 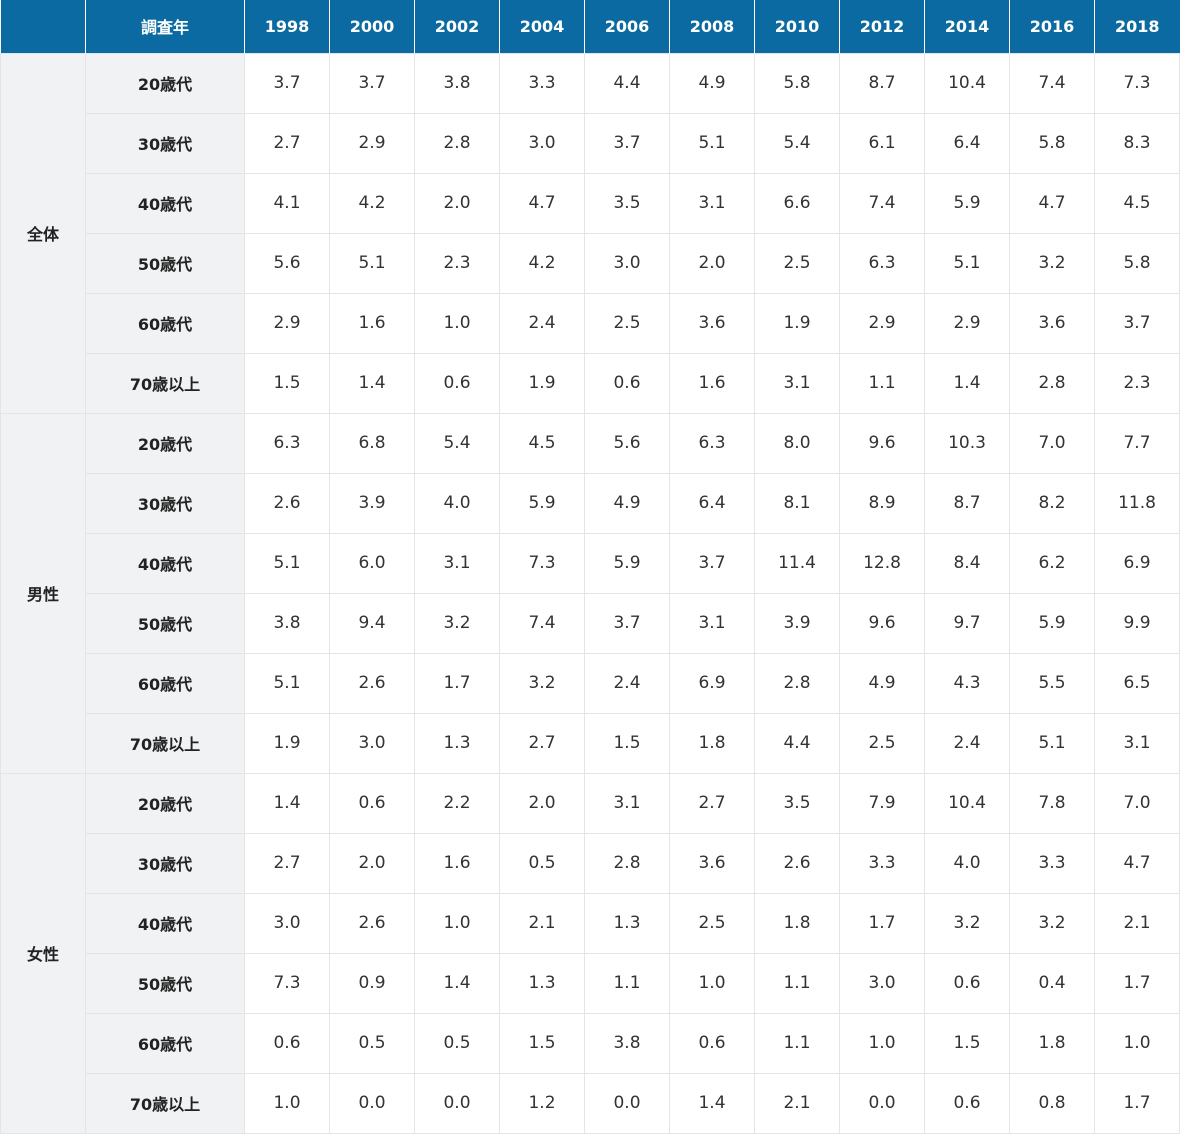 What do you see at coordinates (287, 623) in the screenshot?
I see `value-cell: 3.8` at bounding box center [287, 623].